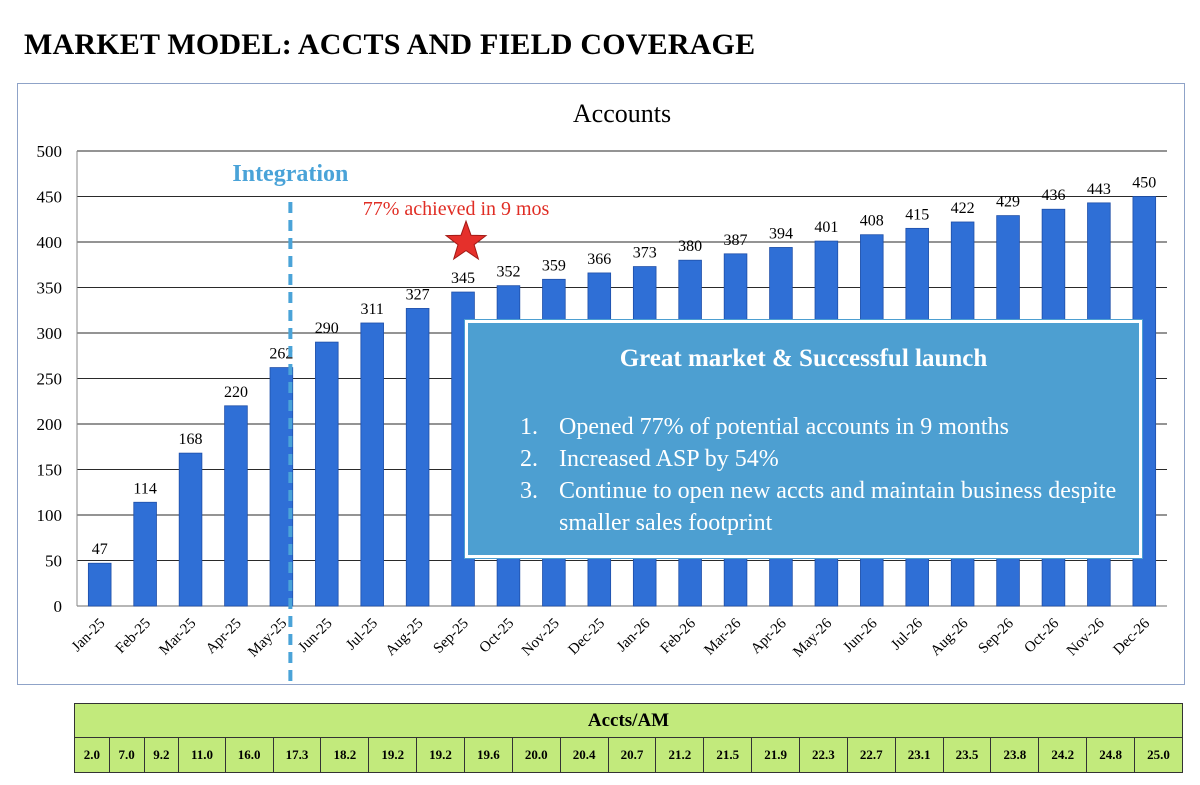  Describe the element at coordinates (345, 755) in the screenshot. I see `accts-per-am-cell: 18.2` at that location.